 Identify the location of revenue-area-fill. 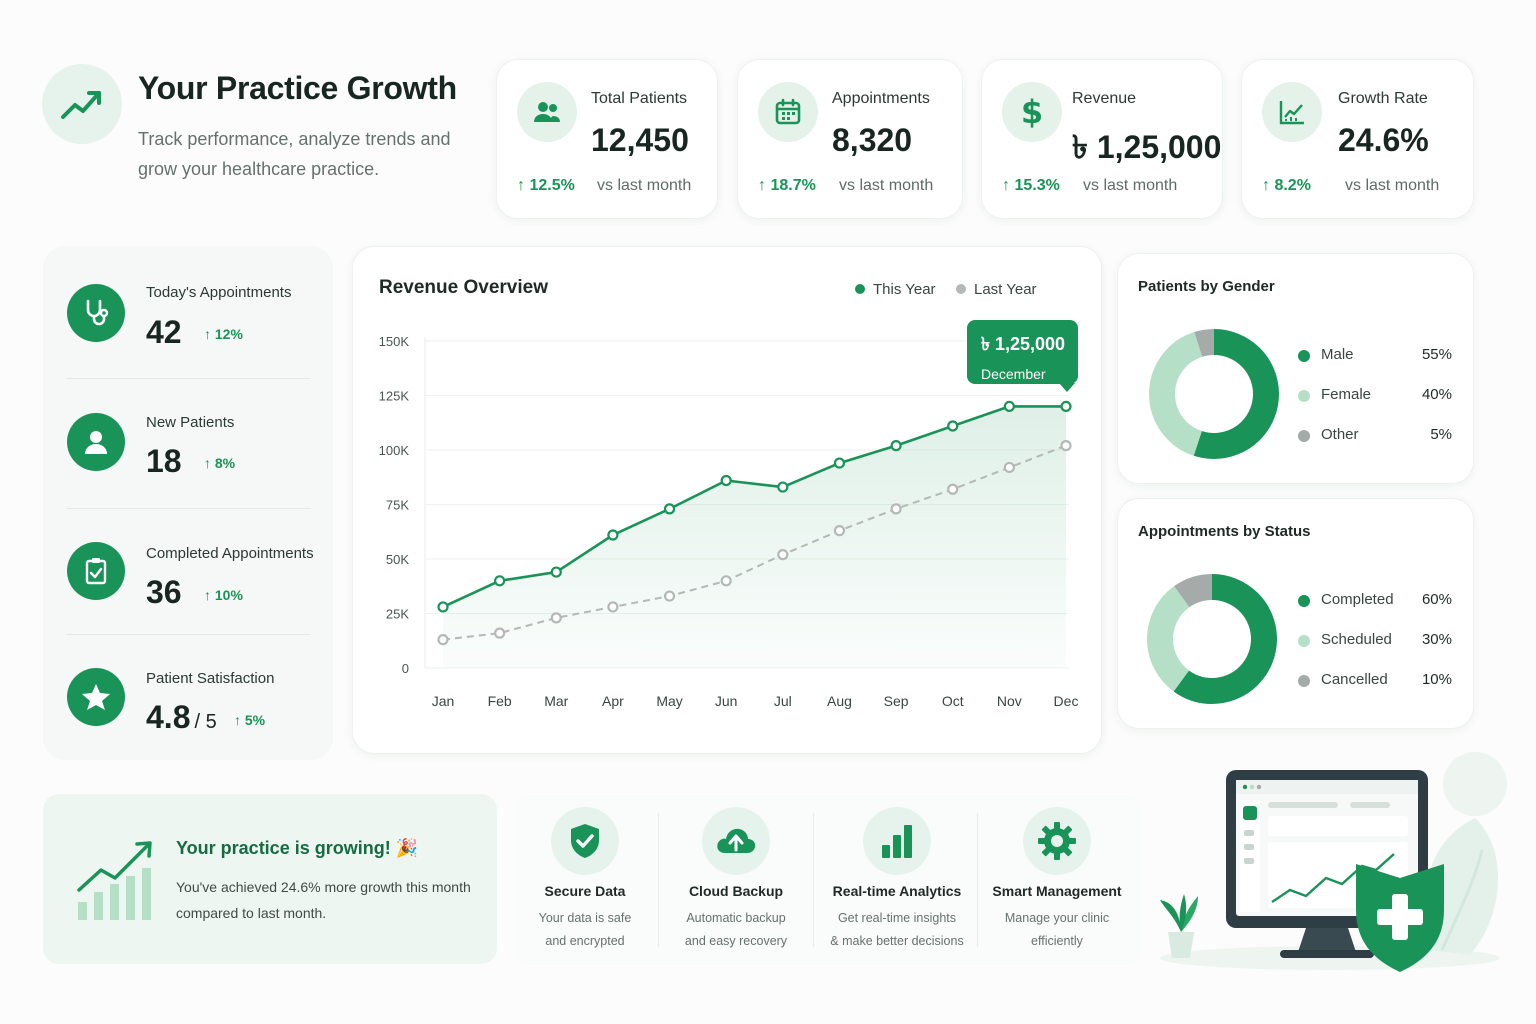
(754, 537).